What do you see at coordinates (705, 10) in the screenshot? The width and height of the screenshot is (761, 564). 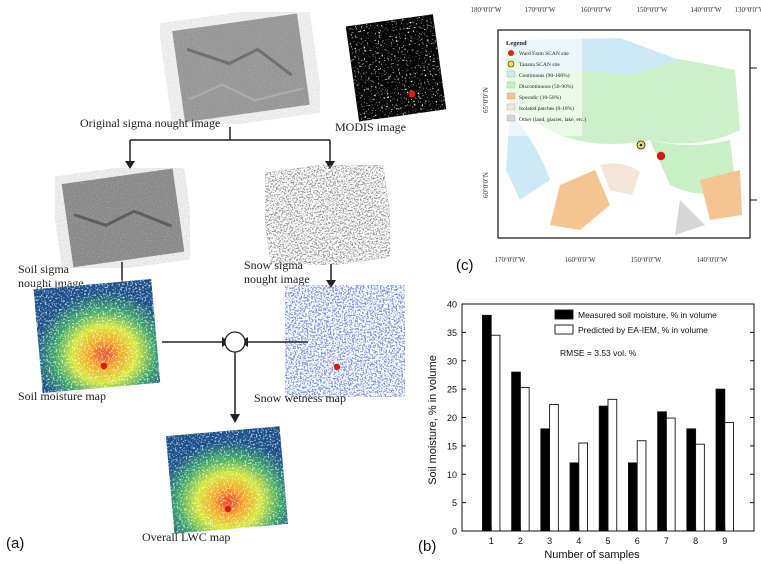 I see `map-top-tick: 140°0'0"W` at bounding box center [705, 10].